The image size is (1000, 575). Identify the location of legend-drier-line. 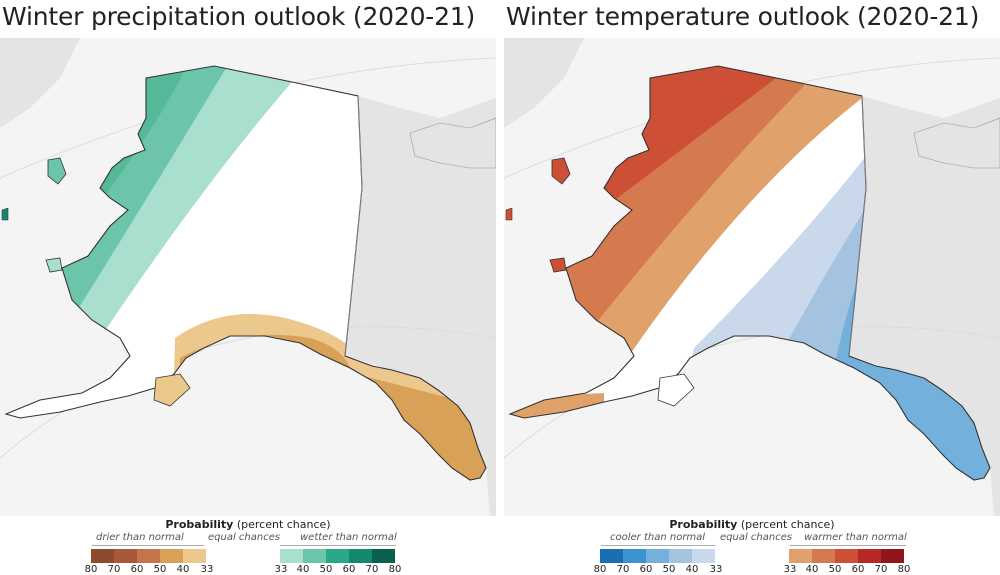
(148, 545).